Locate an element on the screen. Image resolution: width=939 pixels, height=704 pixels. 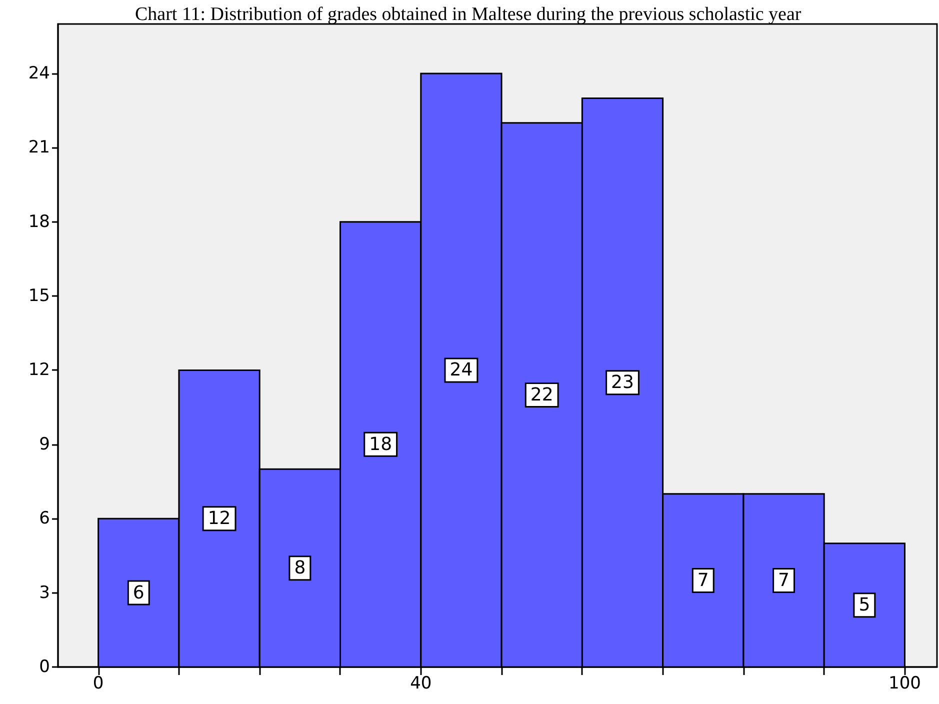
x-tick-label: 0 is located at coordinates (98, 684).